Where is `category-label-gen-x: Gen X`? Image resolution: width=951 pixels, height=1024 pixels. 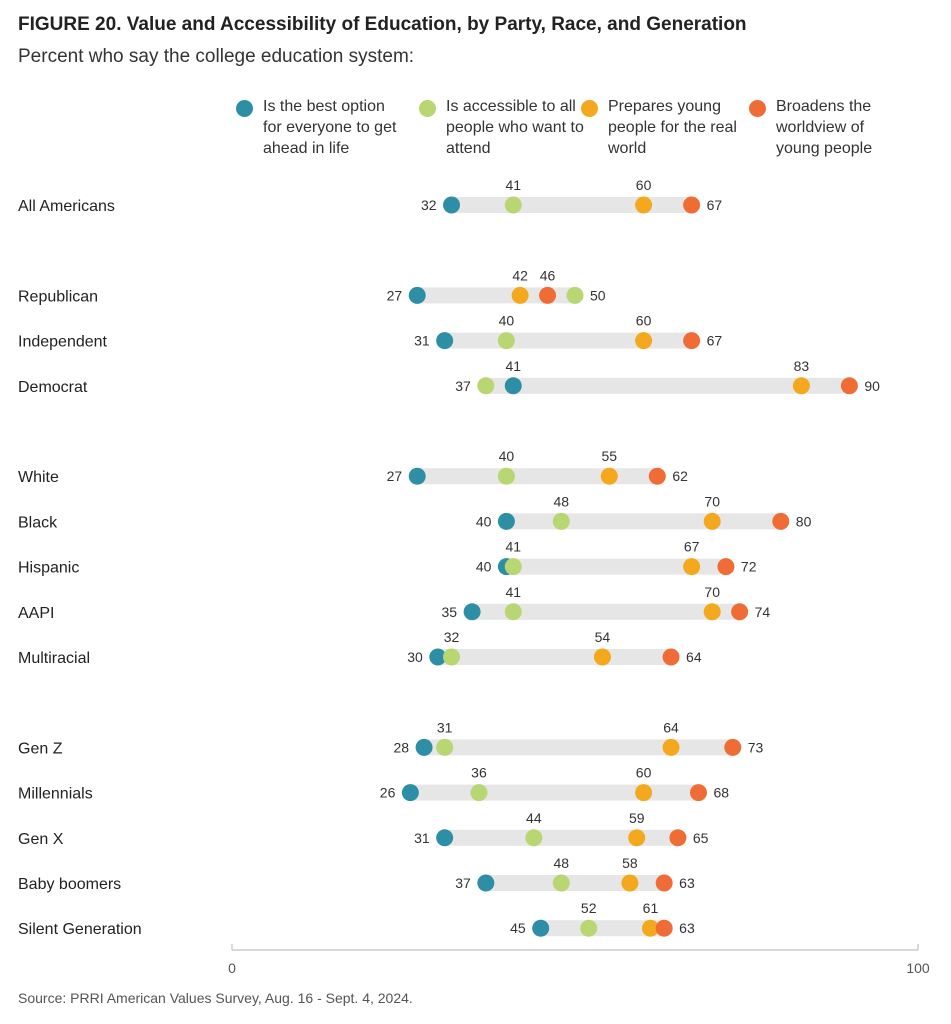 category-label-gen-x: Gen X is located at coordinates (41, 839).